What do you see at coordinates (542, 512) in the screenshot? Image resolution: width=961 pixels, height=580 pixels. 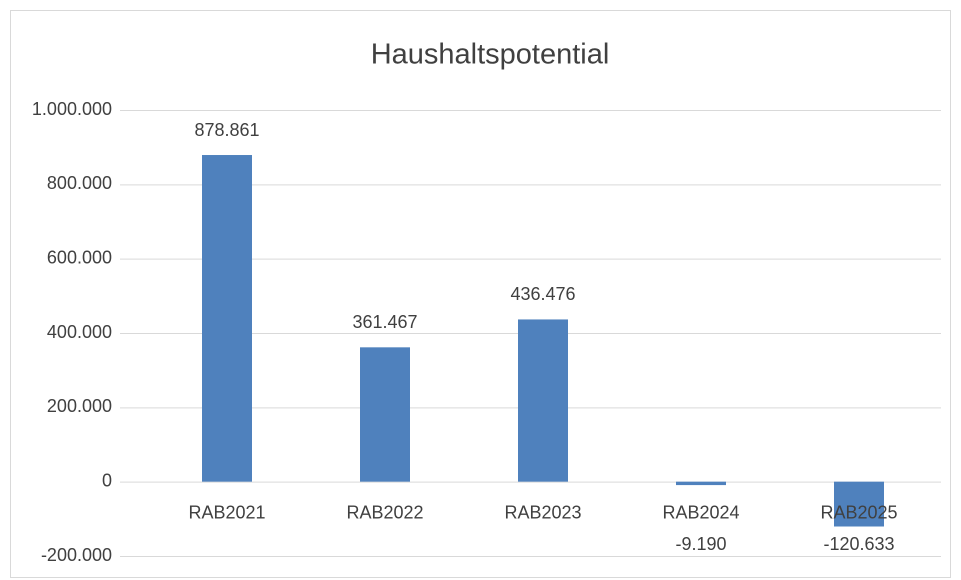 I see `x-tick-label: RAB2023` at bounding box center [542, 512].